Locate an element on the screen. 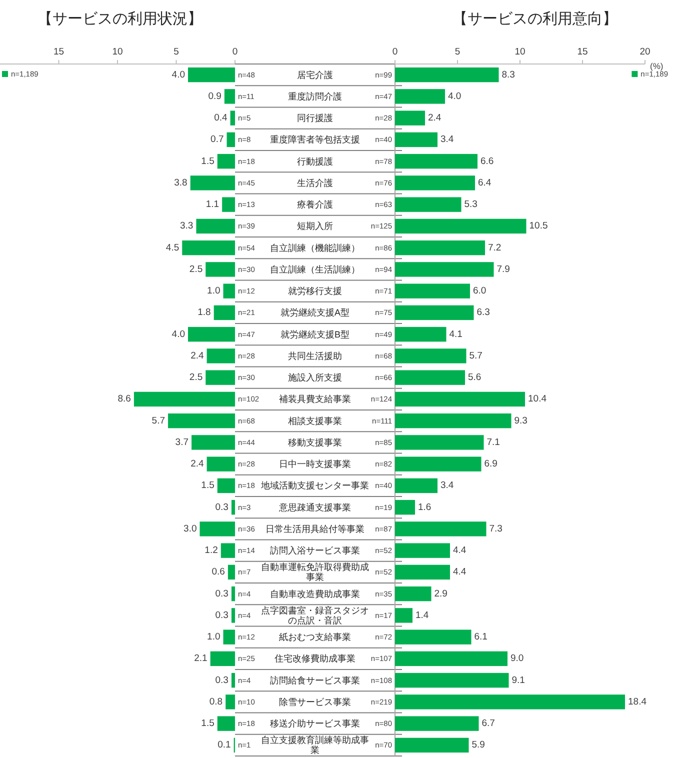  data-label: 2.1 is located at coordinates (201, 658).